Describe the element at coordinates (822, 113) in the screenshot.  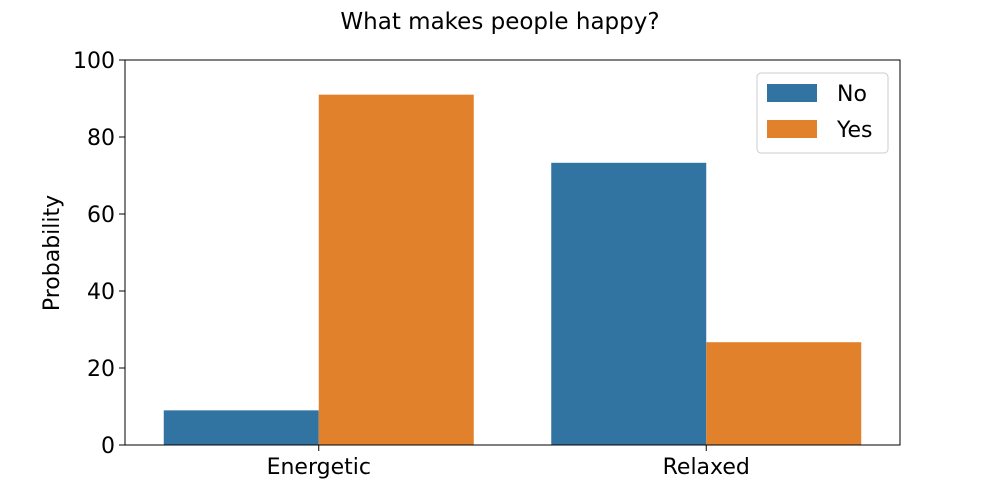
I see `legend: No Yes` at that location.